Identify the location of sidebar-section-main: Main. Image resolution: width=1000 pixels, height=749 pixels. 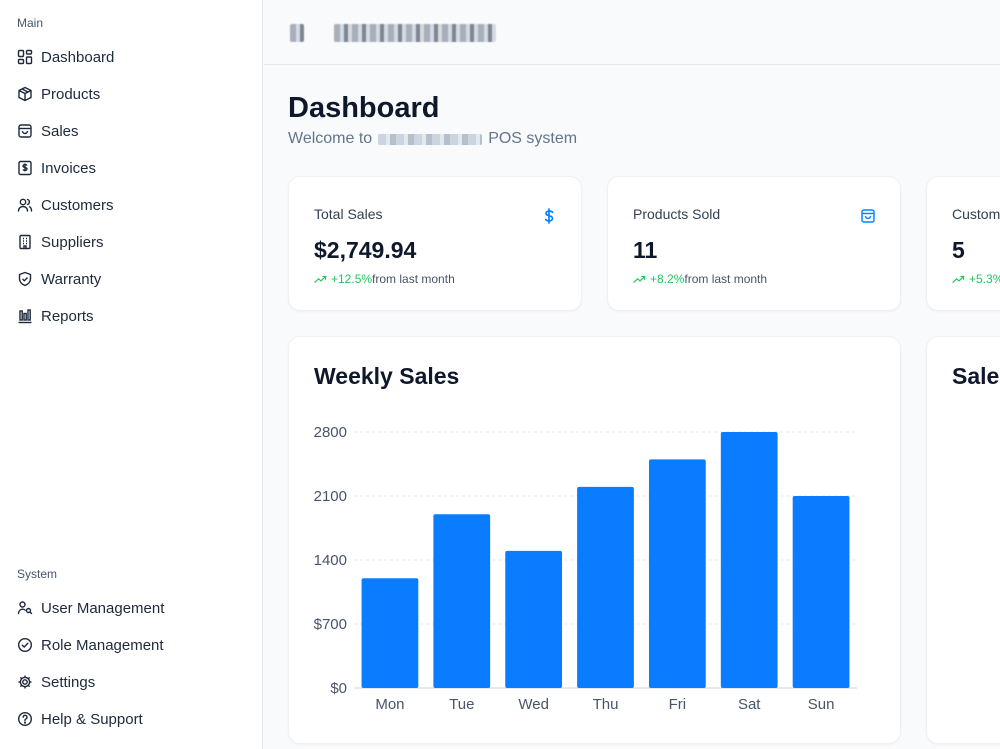
(30, 23).